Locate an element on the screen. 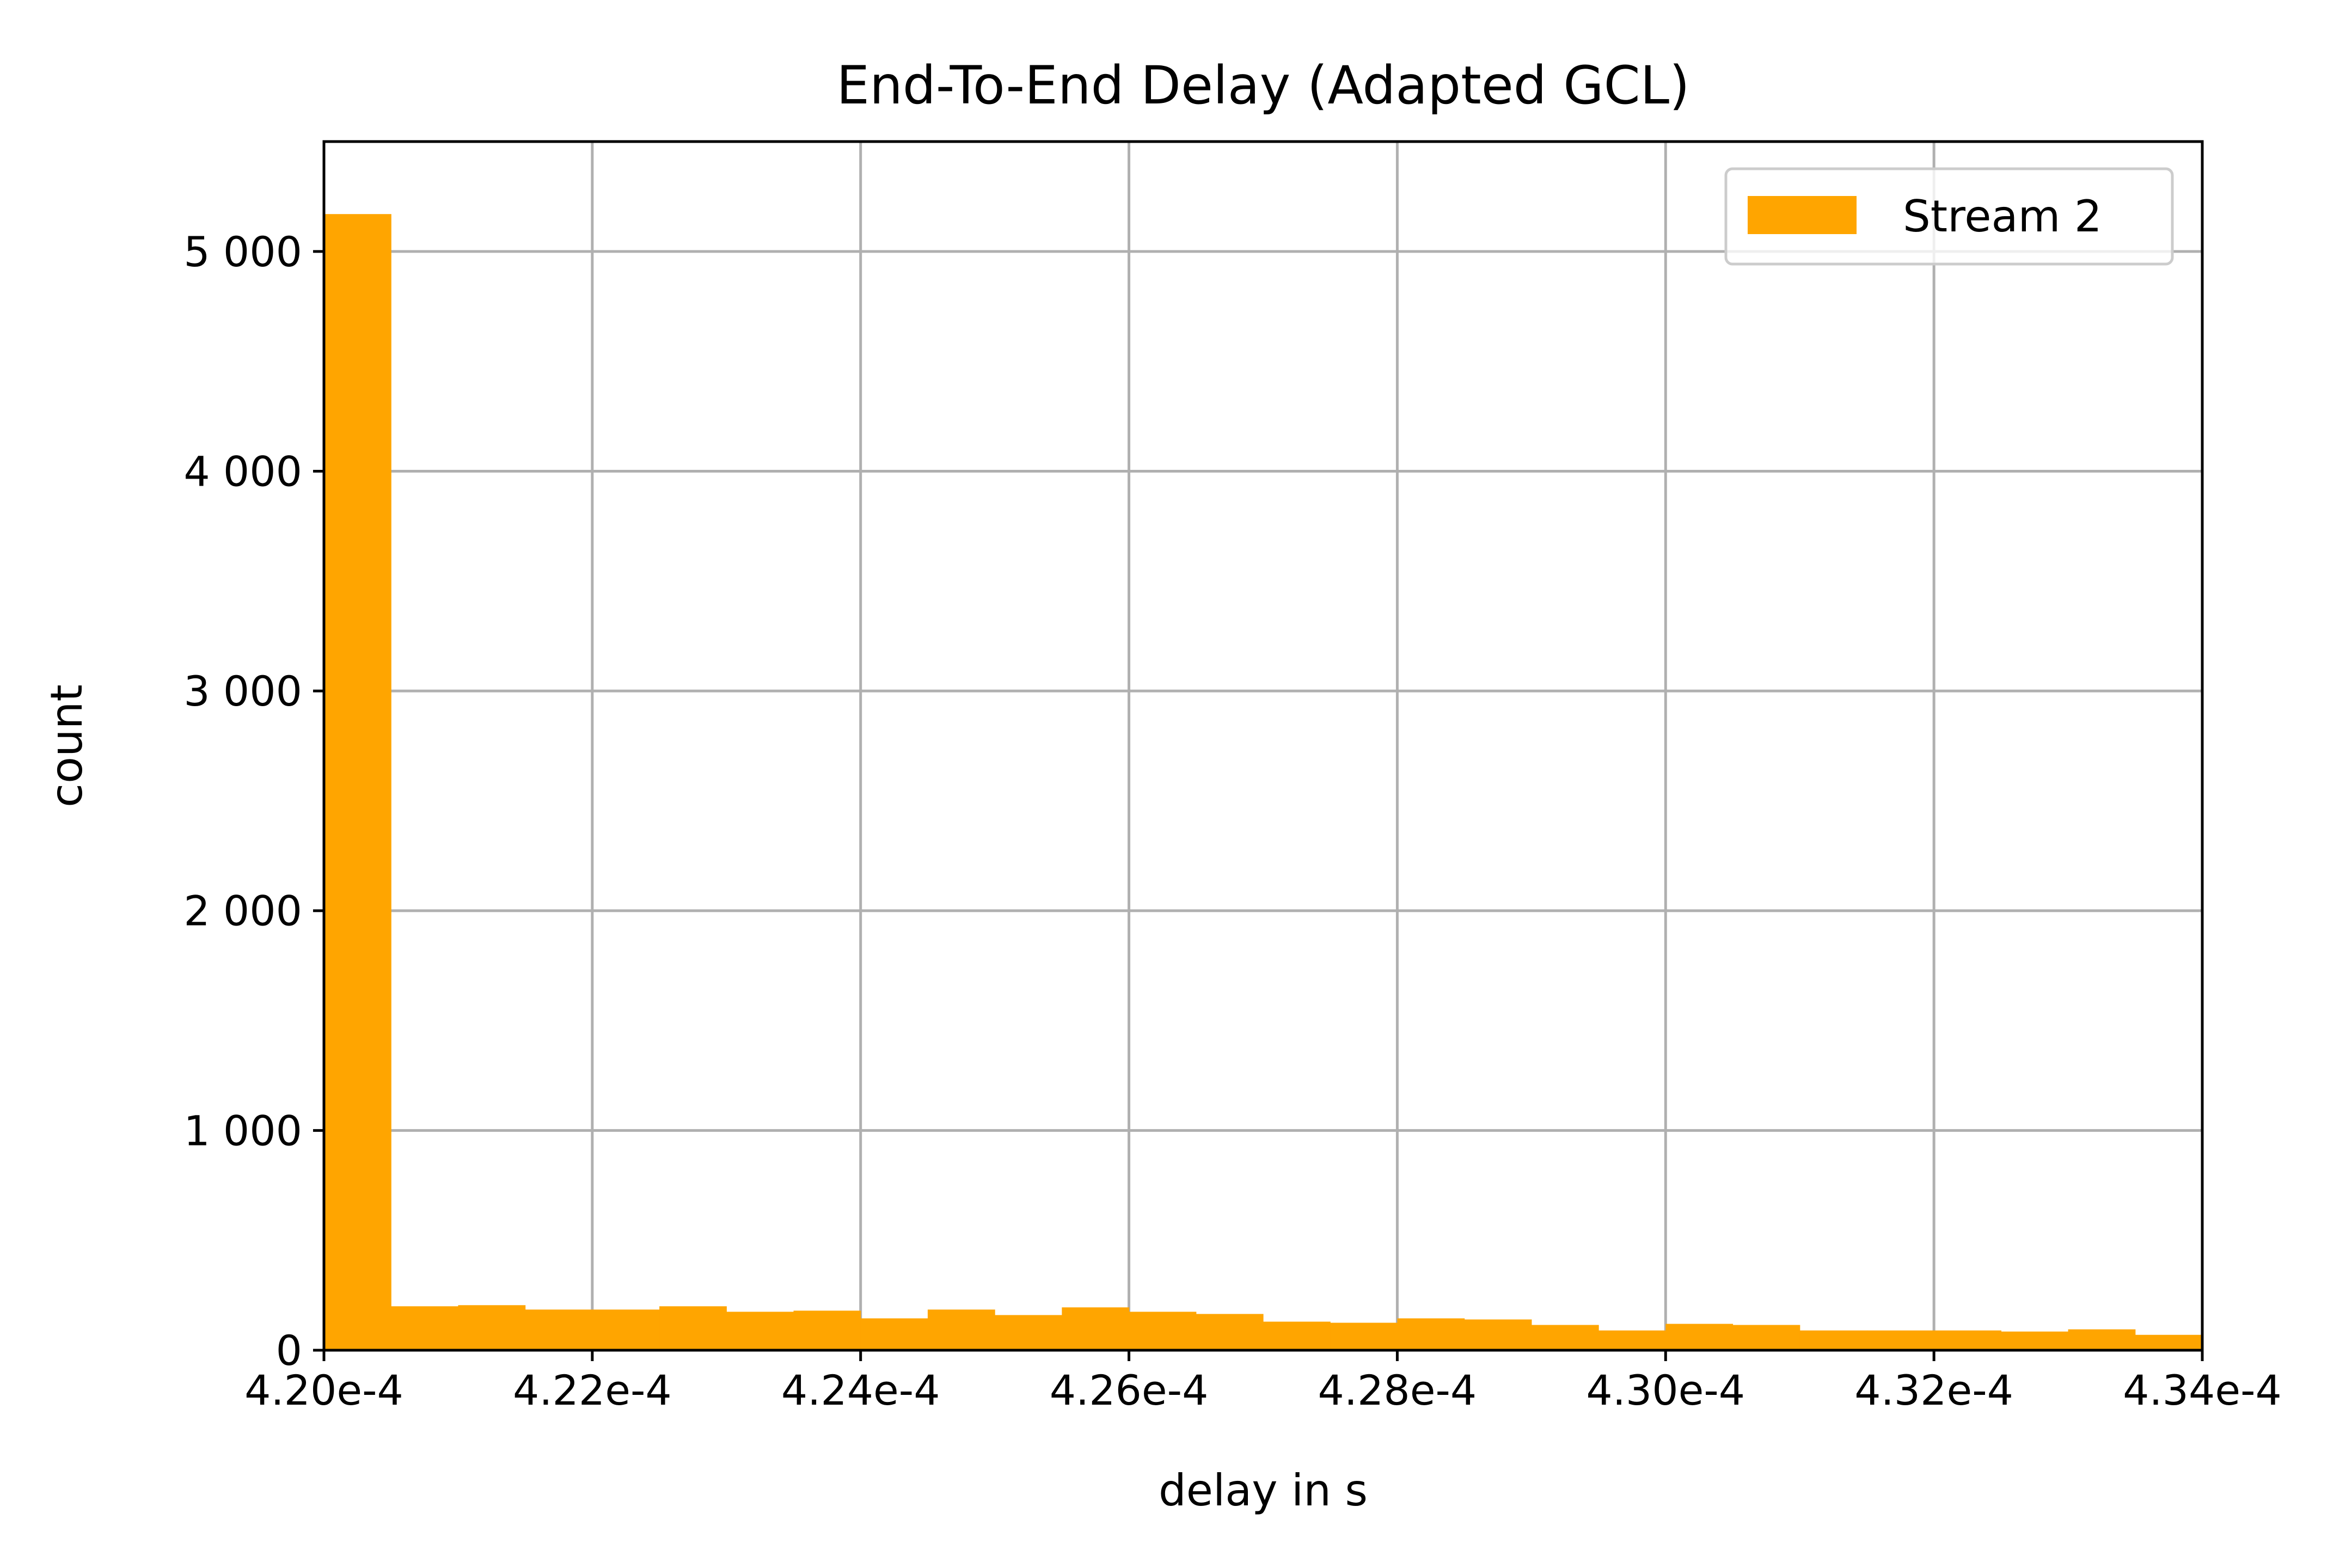 The width and height of the screenshot is (2352, 1568). y-tick-label: 4 000 is located at coordinates (242, 471).